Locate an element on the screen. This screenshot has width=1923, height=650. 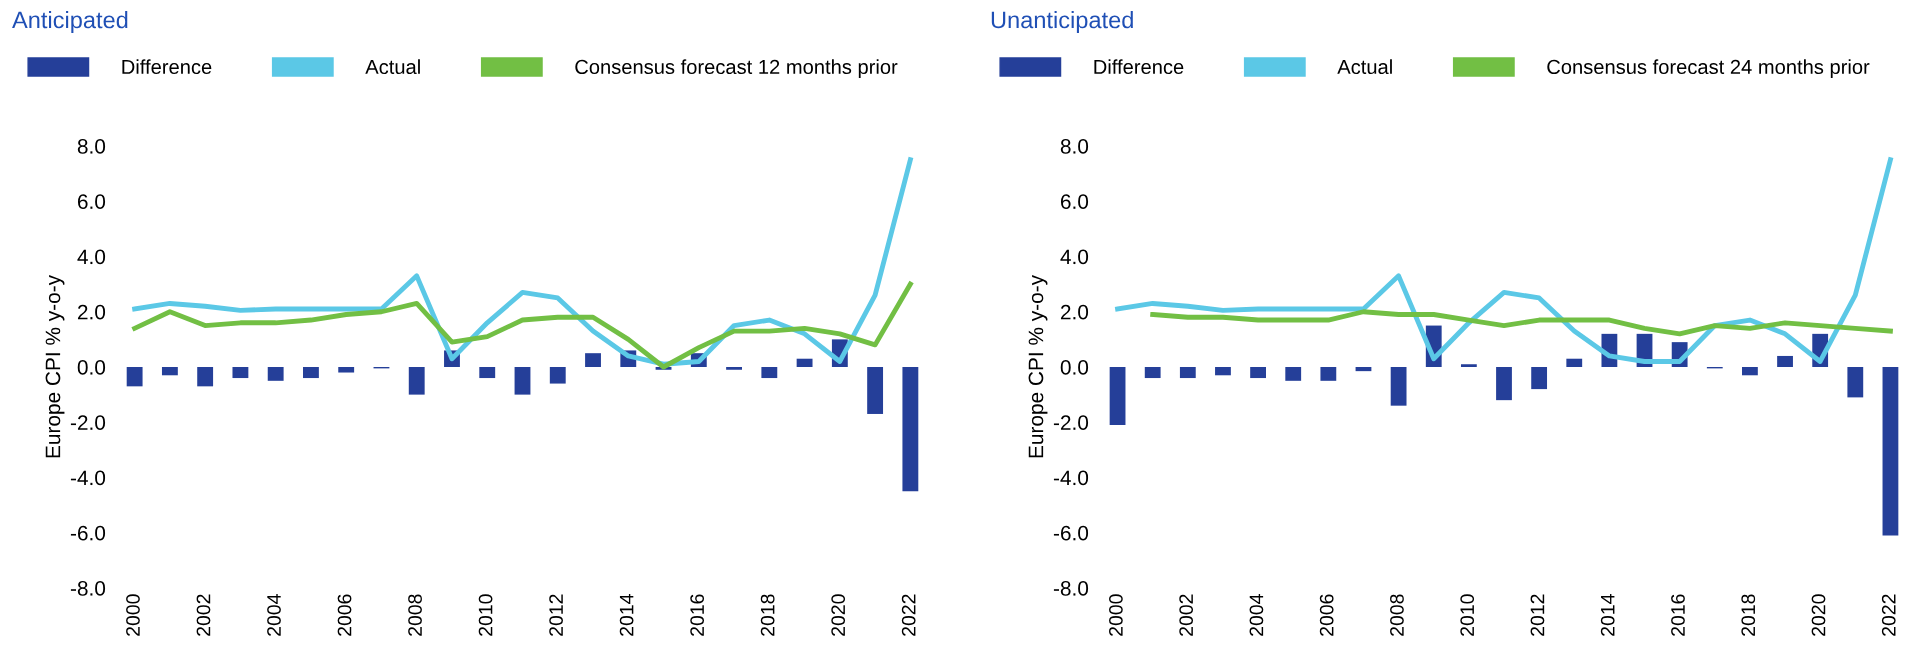
legend-label: Consensus forecast 24 months prior is located at coordinates (1708, 69).